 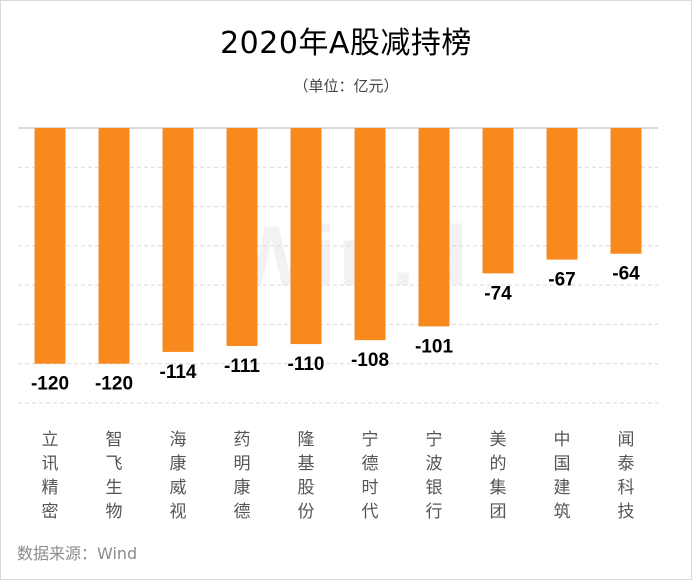 What do you see at coordinates (306, 476) in the screenshot?
I see `category-label: 隆基股份` at bounding box center [306, 476].